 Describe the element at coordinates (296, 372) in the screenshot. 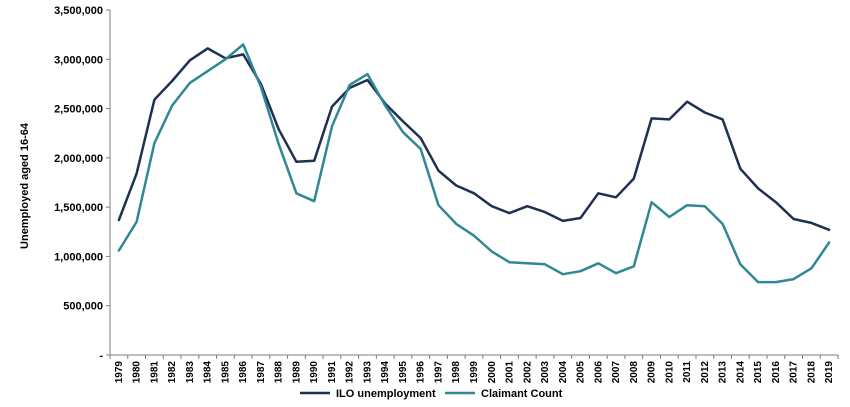

I see `x-tick-label: 1989` at that location.